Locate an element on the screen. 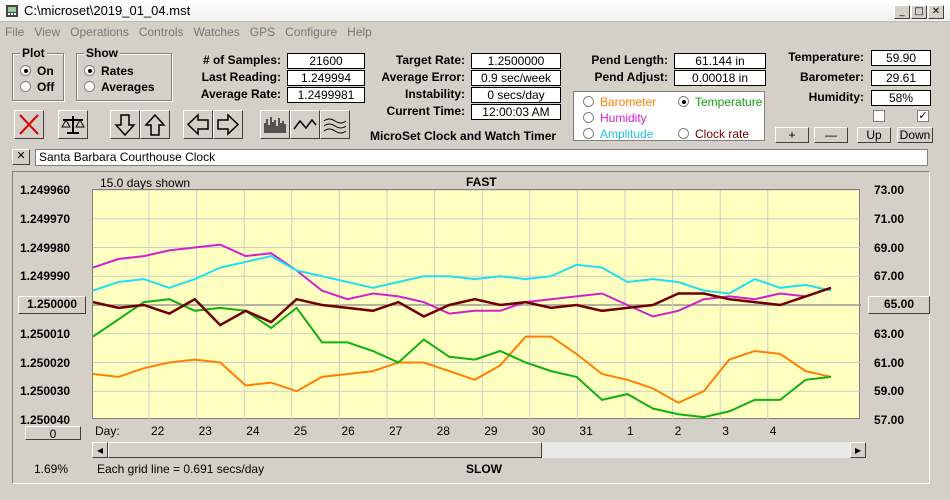  radio-icon is located at coordinates (588, 133).